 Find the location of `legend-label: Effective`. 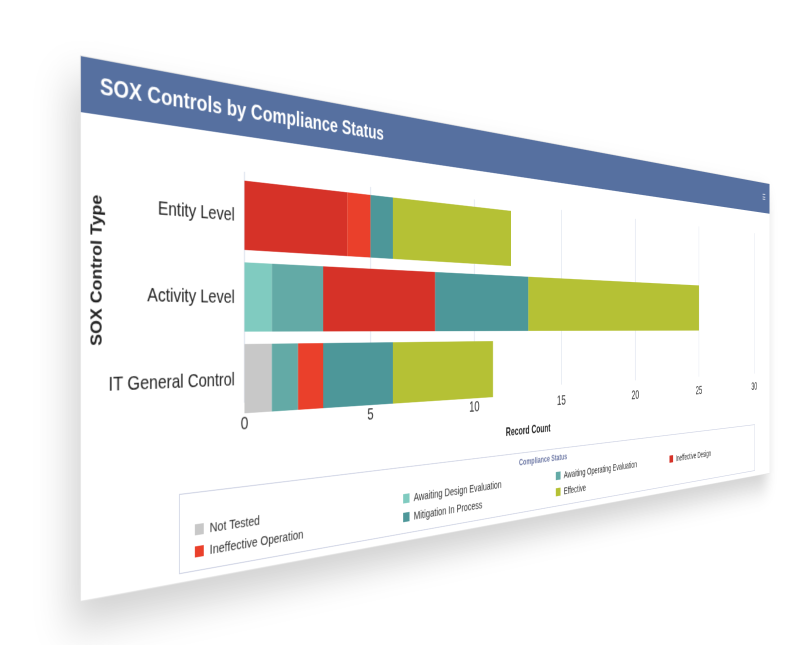

legend-label: Effective is located at coordinates (574, 490).